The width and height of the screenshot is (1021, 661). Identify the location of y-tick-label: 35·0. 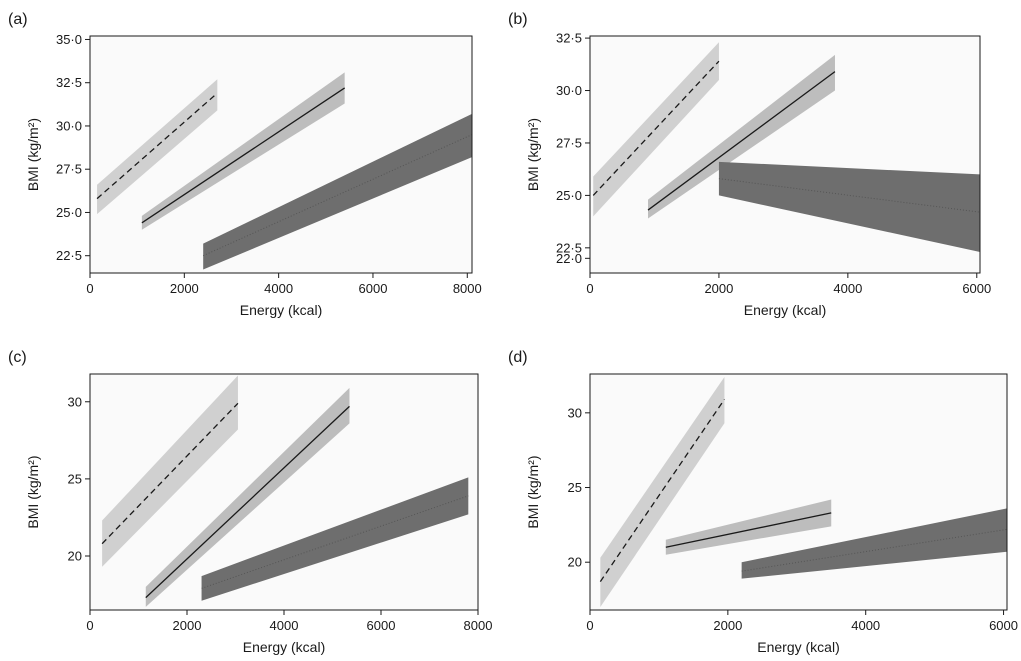
(69, 39).